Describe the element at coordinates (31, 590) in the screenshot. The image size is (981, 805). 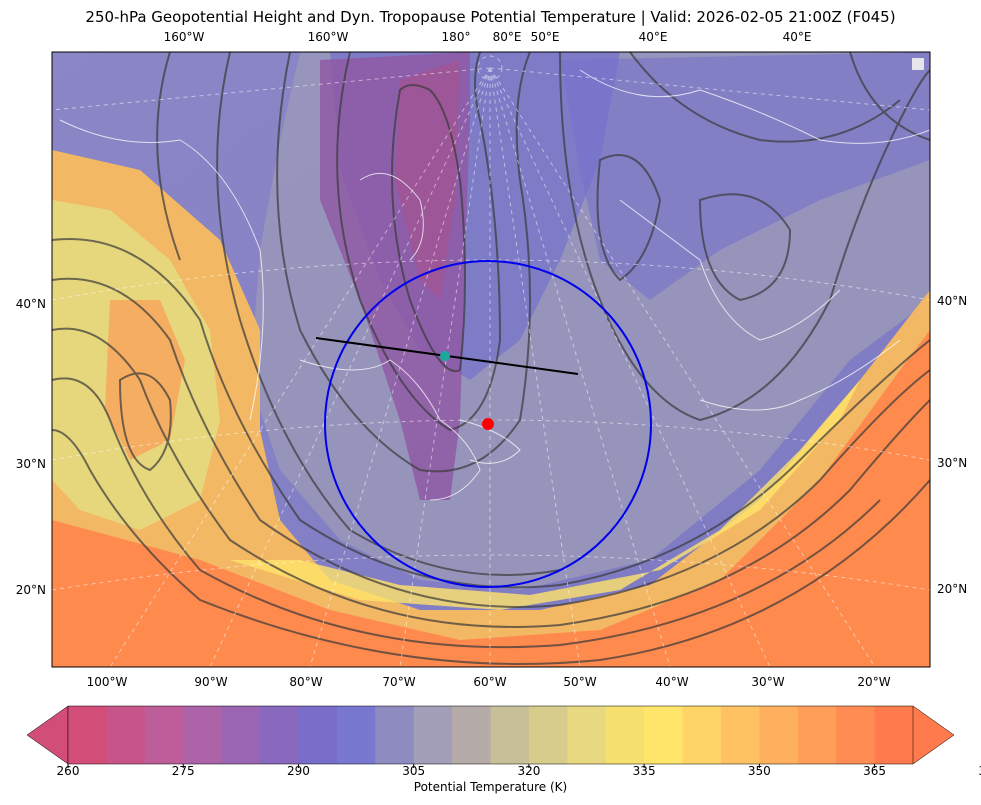
I see `left-lat-label: 20°N` at that location.